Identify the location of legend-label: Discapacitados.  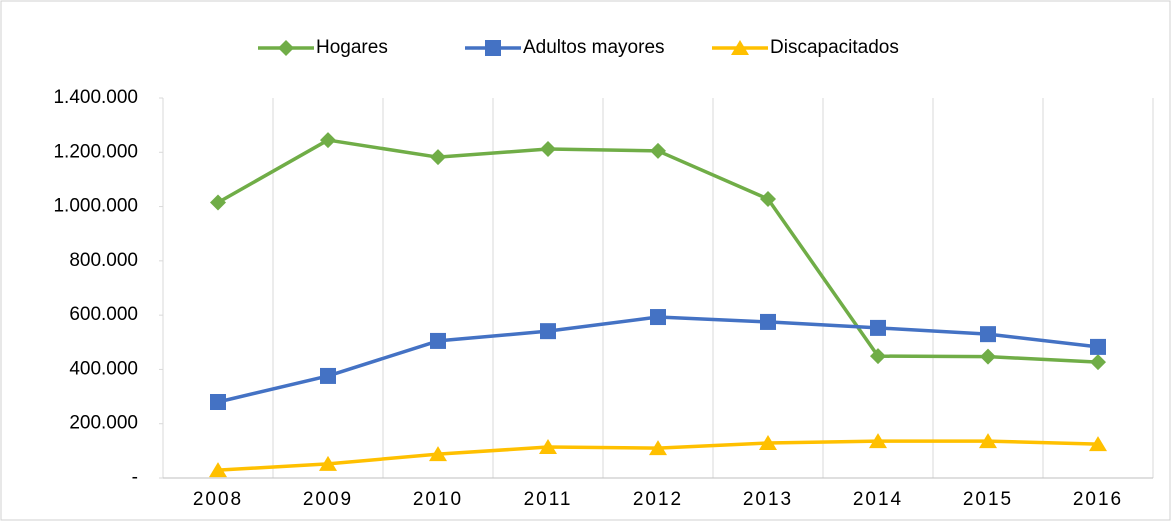
(834, 47).